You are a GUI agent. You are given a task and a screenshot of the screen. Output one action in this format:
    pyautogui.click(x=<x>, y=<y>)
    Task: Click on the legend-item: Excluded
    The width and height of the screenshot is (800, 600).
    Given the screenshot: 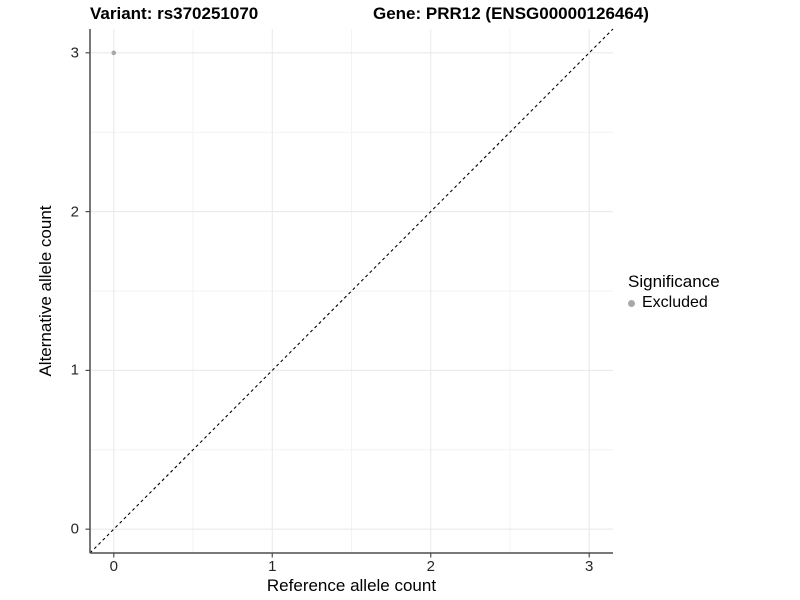 What is the action you would take?
    pyautogui.click(x=674, y=303)
    